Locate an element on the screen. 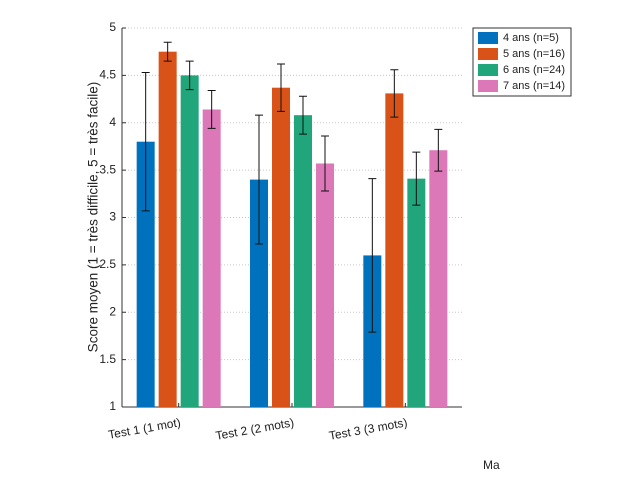 The height and width of the screenshot is (485, 625). legend-label: 6 ans (n=24) is located at coordinates (534, 70).